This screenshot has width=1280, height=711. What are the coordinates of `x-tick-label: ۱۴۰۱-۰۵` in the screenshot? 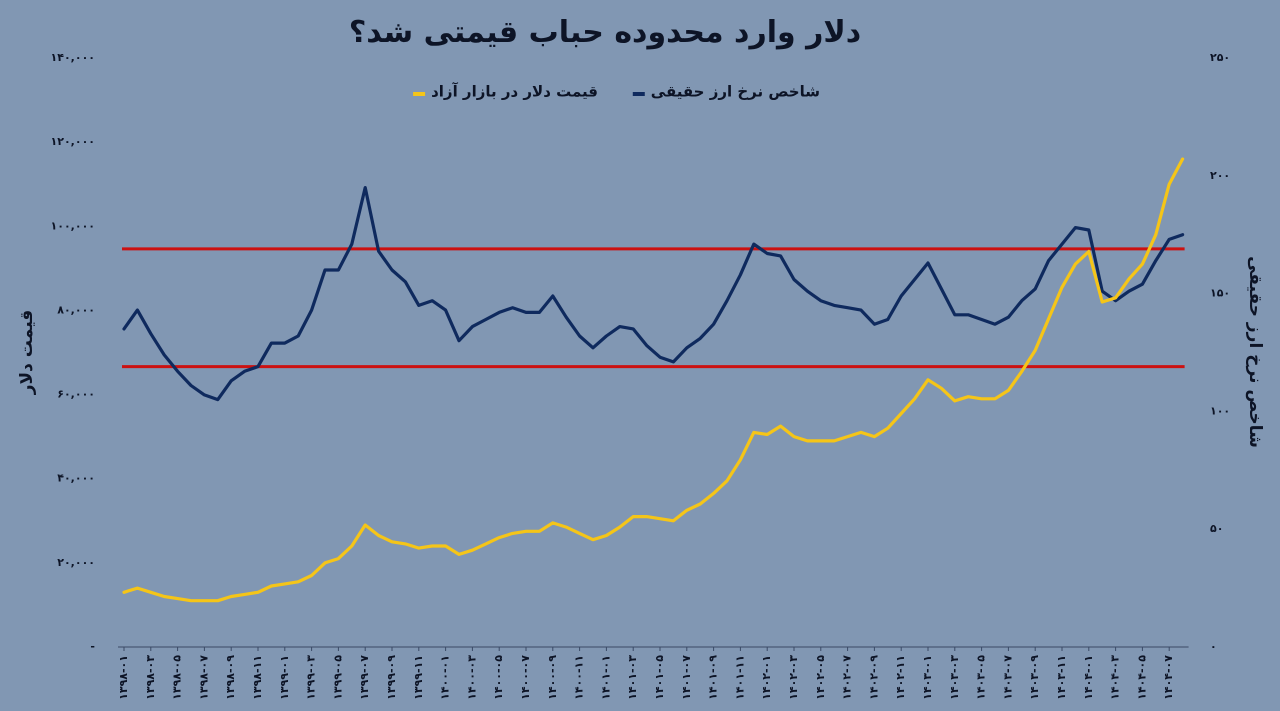 It's located at (659, 677).